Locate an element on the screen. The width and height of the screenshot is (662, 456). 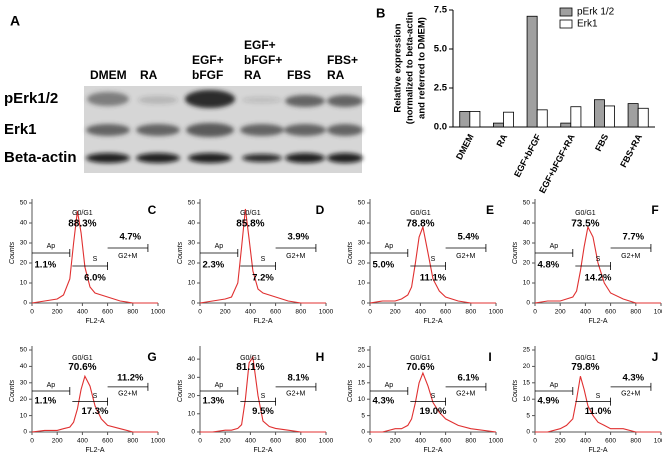
x-tick-label: 800 is located at coordinates (132, 441).